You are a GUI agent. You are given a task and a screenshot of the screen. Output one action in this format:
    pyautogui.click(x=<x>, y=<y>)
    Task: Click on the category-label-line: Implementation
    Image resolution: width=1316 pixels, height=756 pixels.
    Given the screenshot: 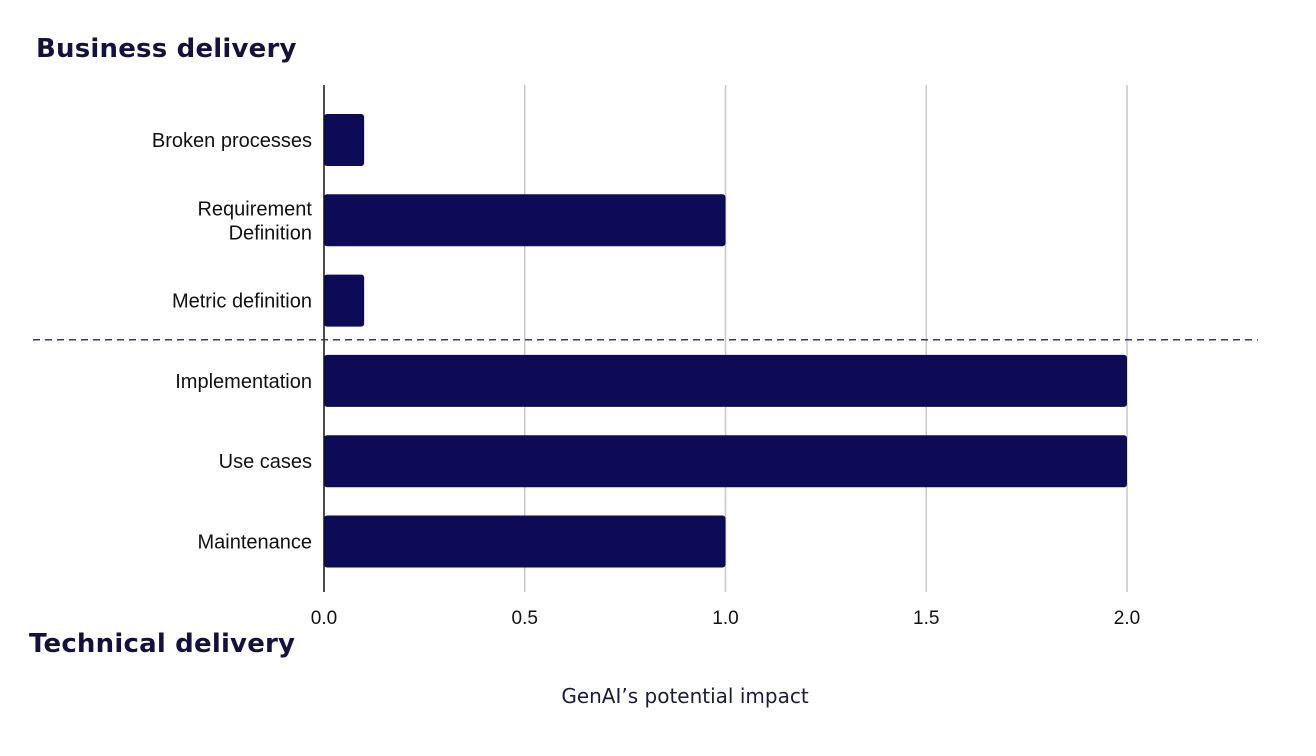 What is the action you would take?
    pyautogui.click(x=243, y=382)
    